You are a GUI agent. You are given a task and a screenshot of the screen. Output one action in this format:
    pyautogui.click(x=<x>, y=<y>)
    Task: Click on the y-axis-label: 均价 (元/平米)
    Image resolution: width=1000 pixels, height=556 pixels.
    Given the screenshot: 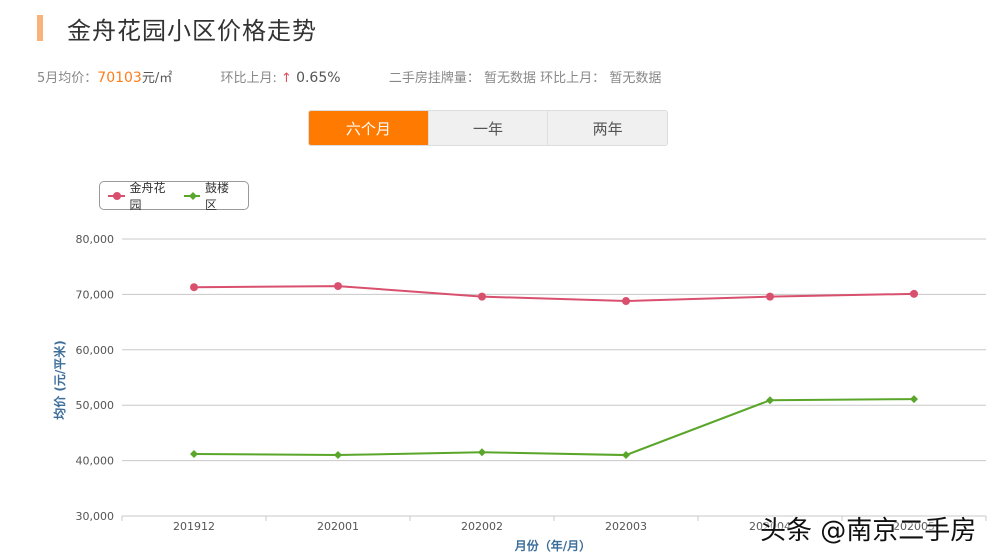 What is the action you would take?
    pyautogui.click(x=59, y=380)
    